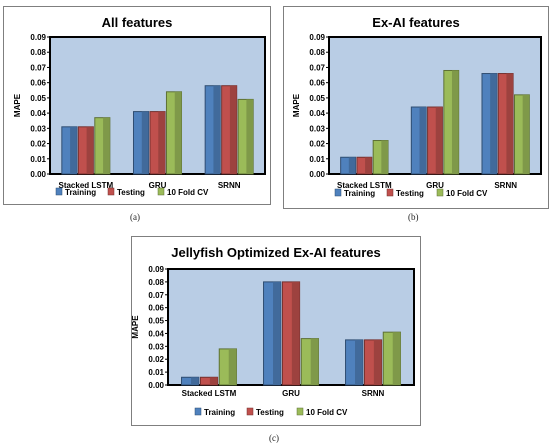 The height and width of the screenshot is (448, 550). I want to click on caption-c: (c), so click(274, 438).